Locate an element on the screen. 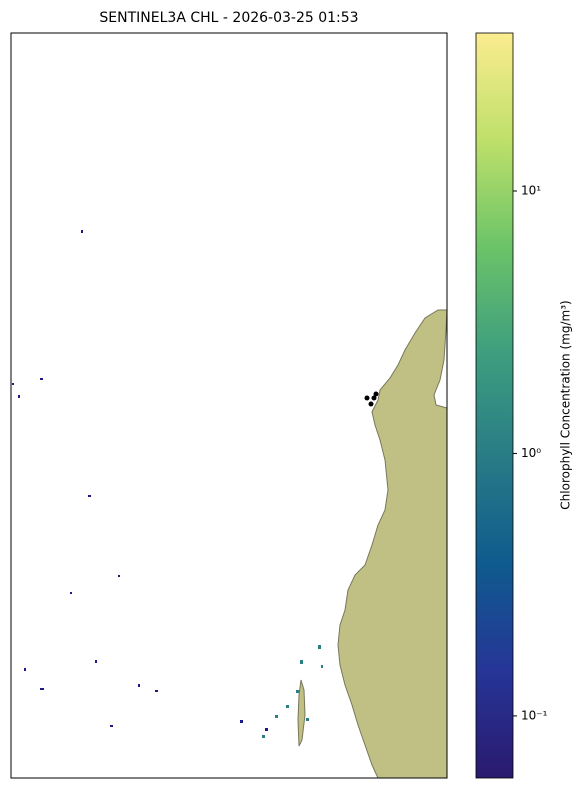 This screenshot has height=794, width=584. colorbar-tick-label: 10⁻¹ is located at coordinates (534, 715).